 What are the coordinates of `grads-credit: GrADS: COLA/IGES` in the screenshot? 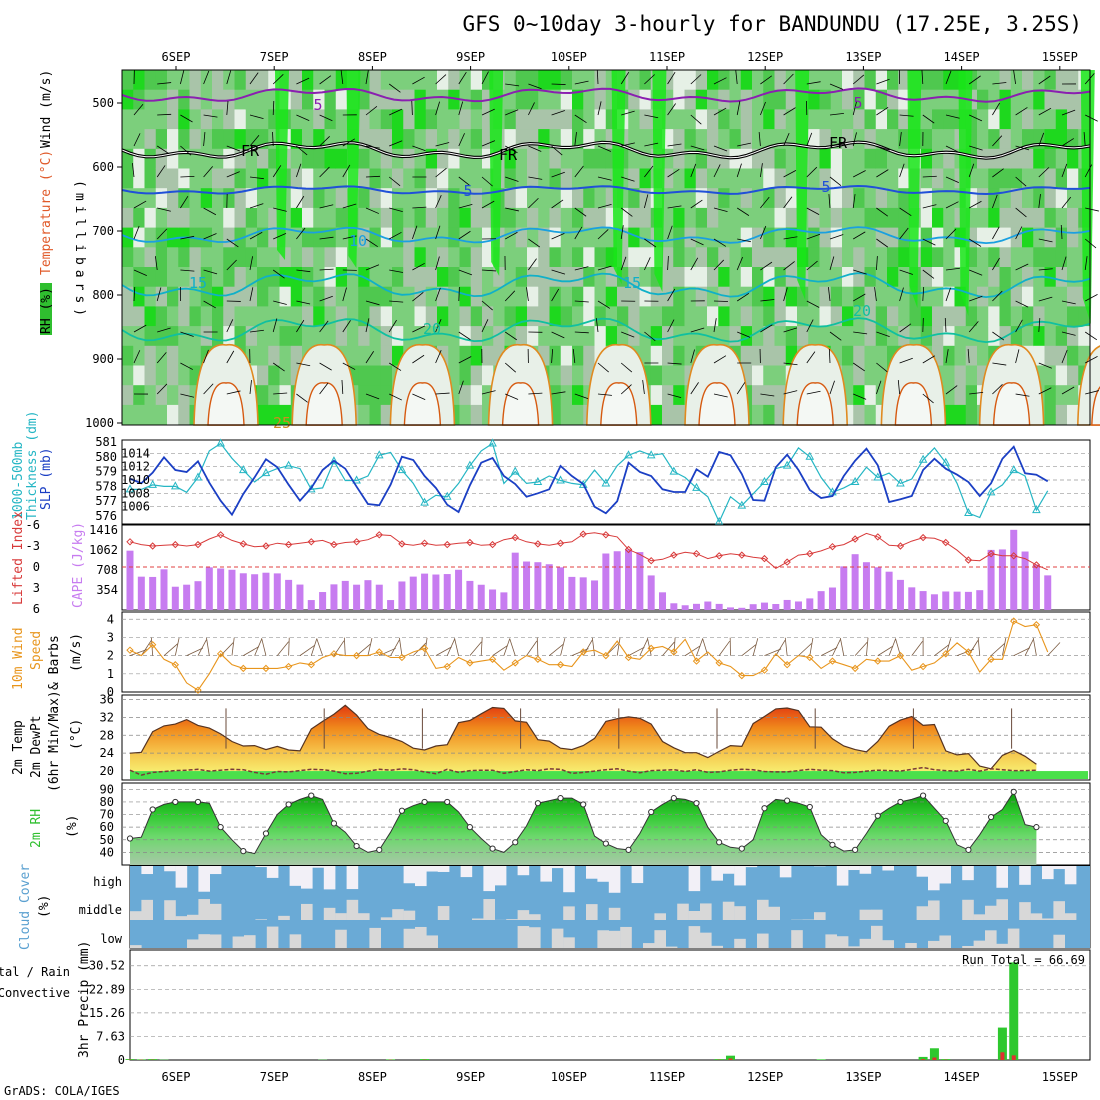 It's located at (62, 1091).